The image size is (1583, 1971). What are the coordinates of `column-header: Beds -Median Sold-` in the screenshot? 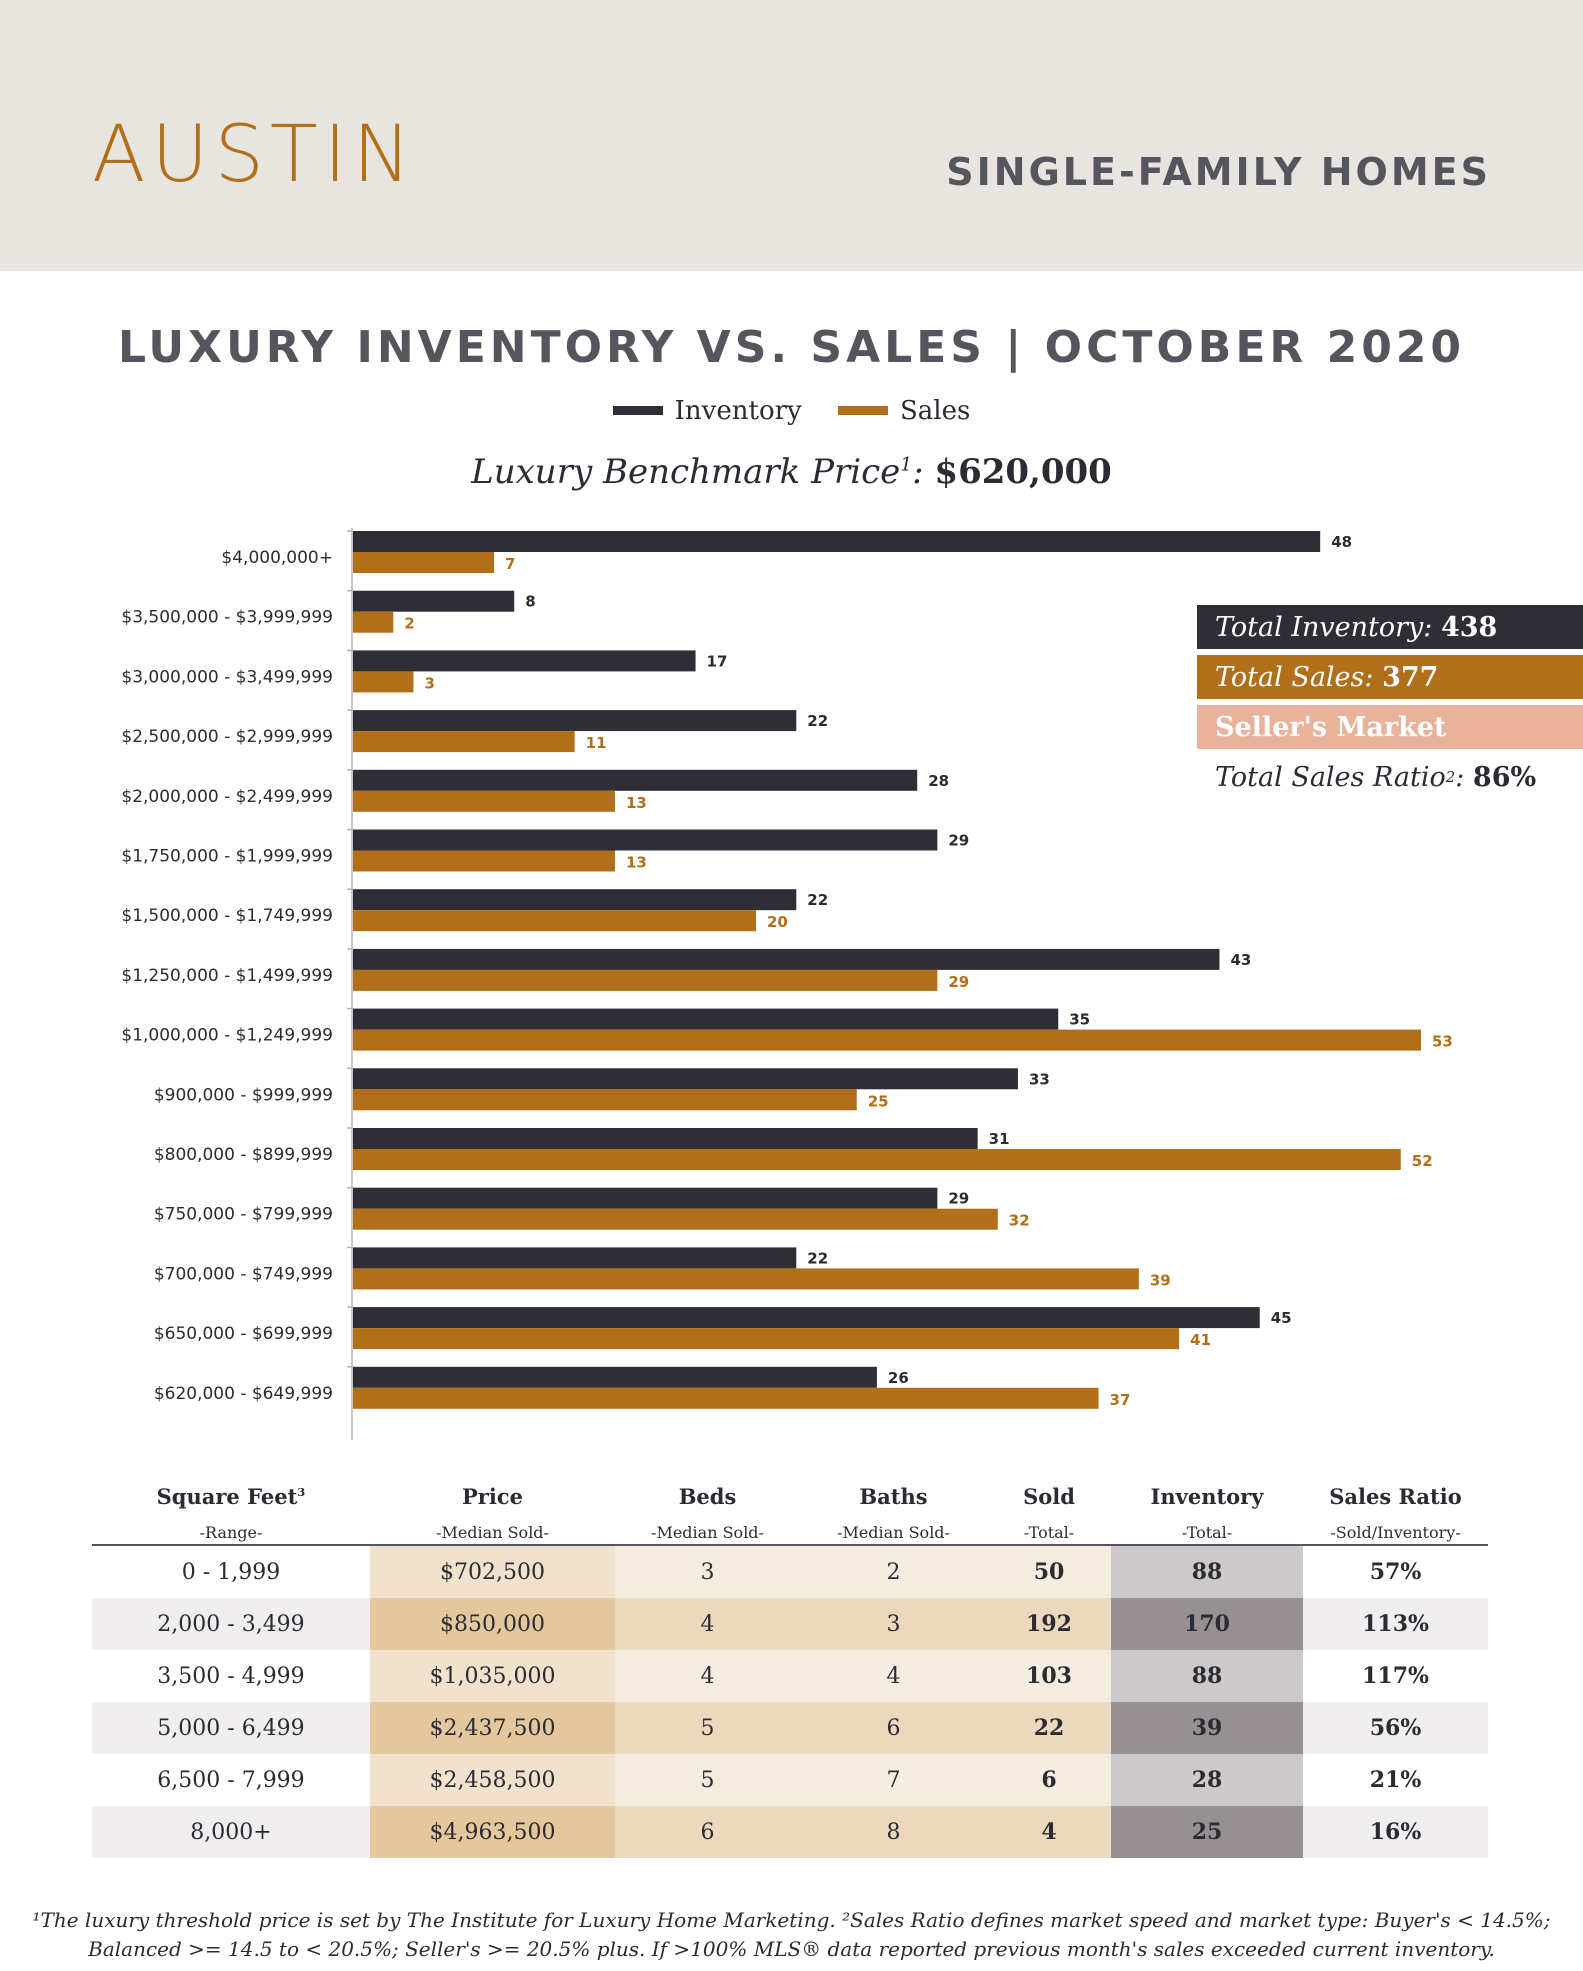 It's located at (707, 1511).